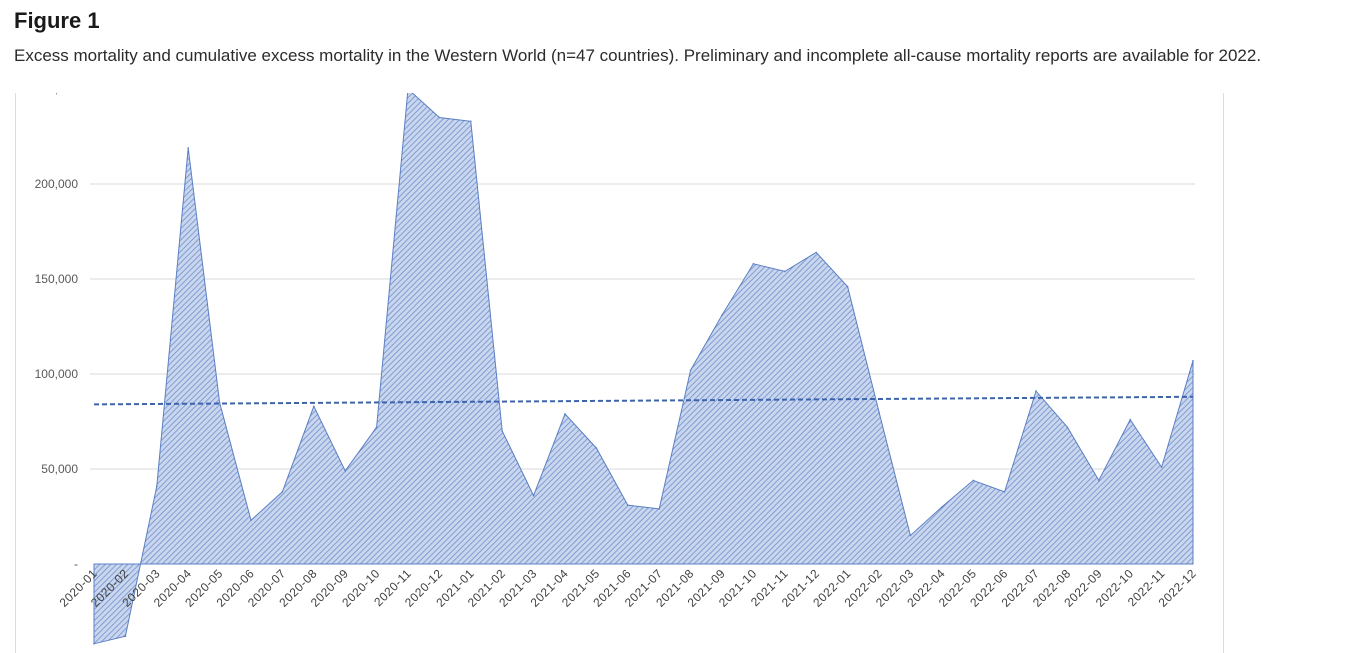  Describe the element at coordinates (59, 469) in the screenshot. I see `y-tick-label: 50,000` at that location.